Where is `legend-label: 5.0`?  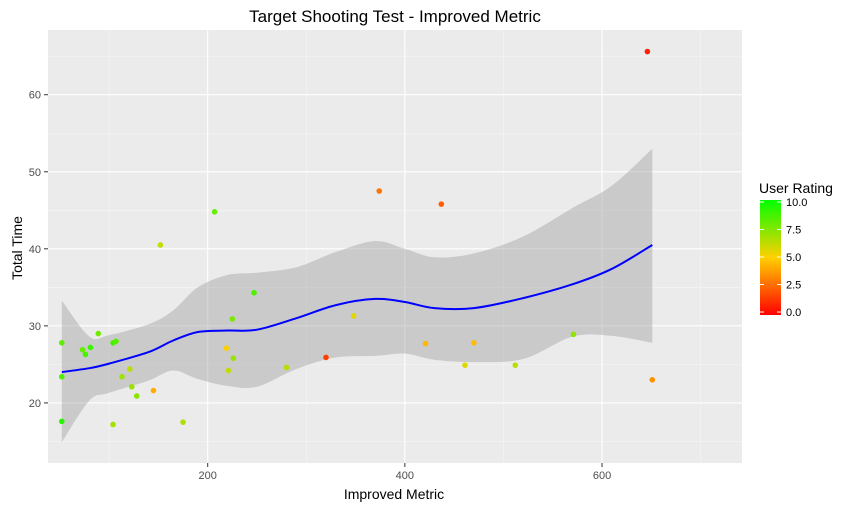
legend-label: 5.0 is located at coordinates (793, 258).